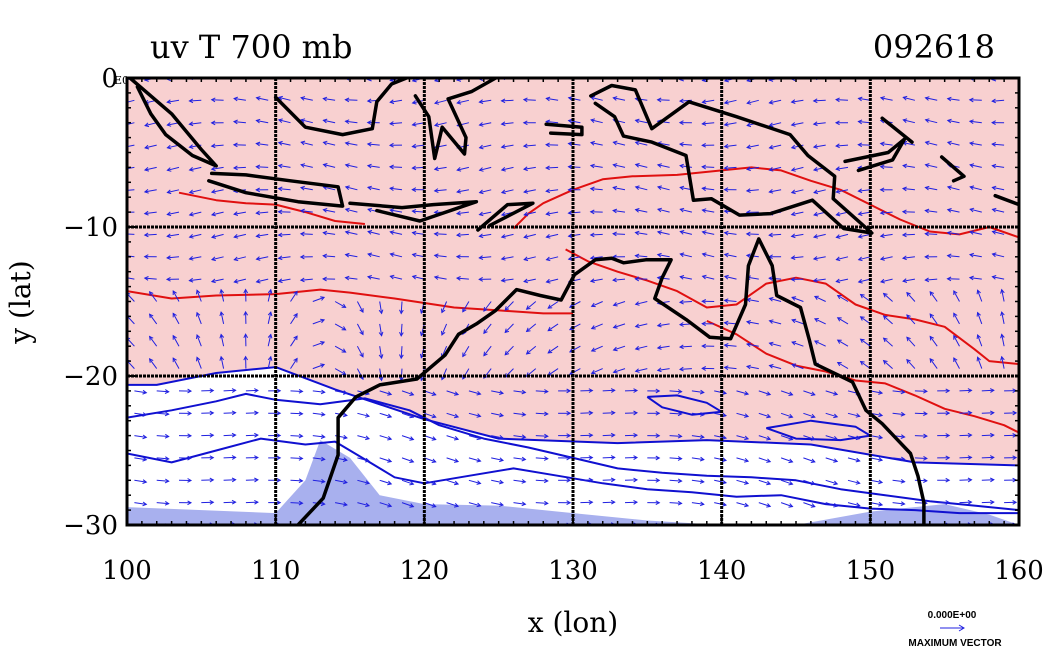 This screenshot has width=1058, height=653. Describe the element at coordinates (90, 228) in the screenshot. I see `y-tick-label-10: −10` at that location.